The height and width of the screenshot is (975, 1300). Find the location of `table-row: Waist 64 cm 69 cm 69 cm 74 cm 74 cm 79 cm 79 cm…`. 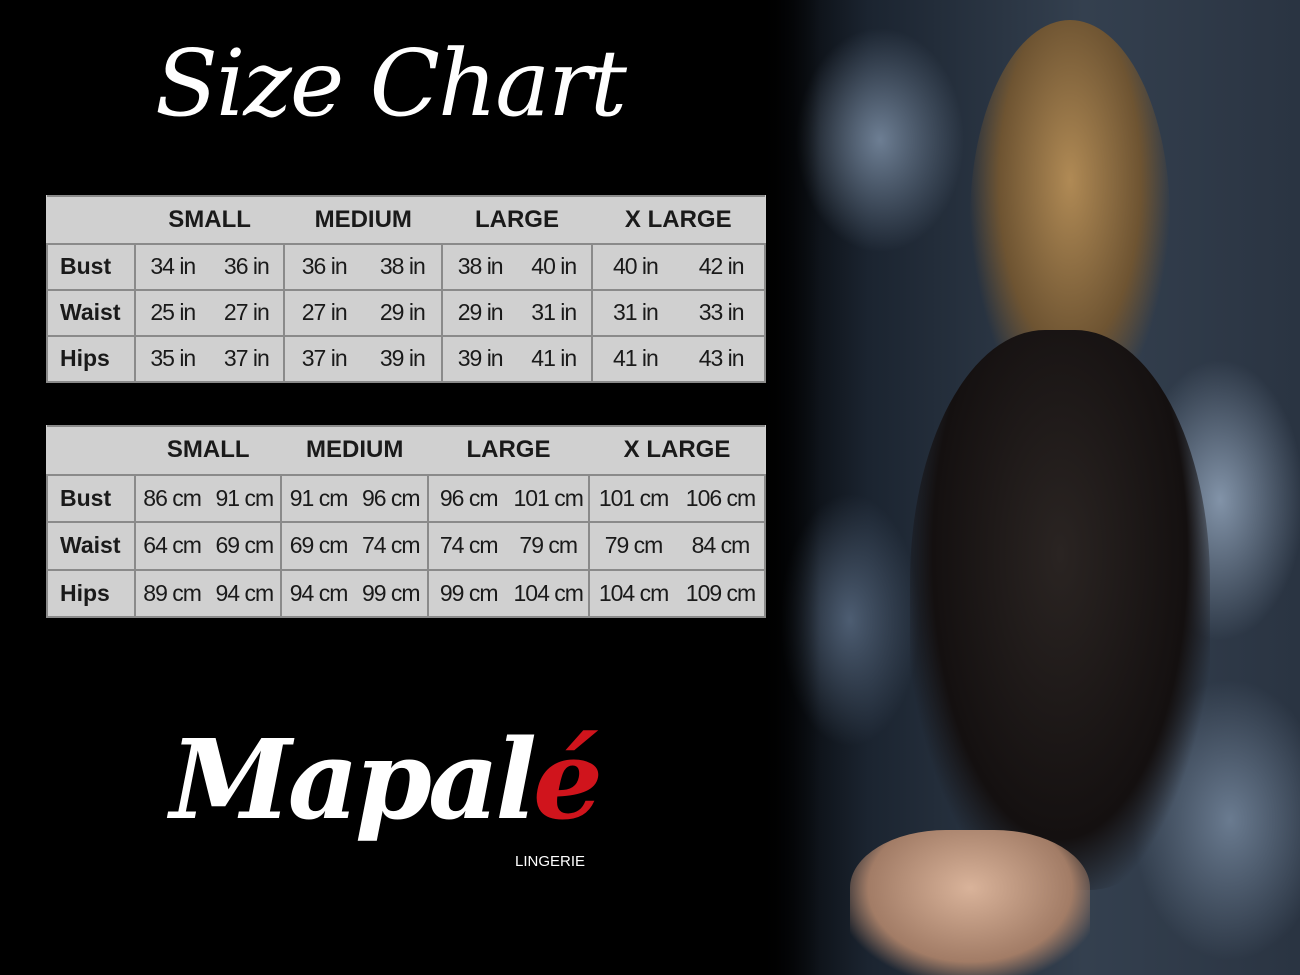

table-row: Waist 64 cm 69 cm 69 cm 74 cm 74 cm 79 cm 79 cm… is located at coordinates (406, 546).